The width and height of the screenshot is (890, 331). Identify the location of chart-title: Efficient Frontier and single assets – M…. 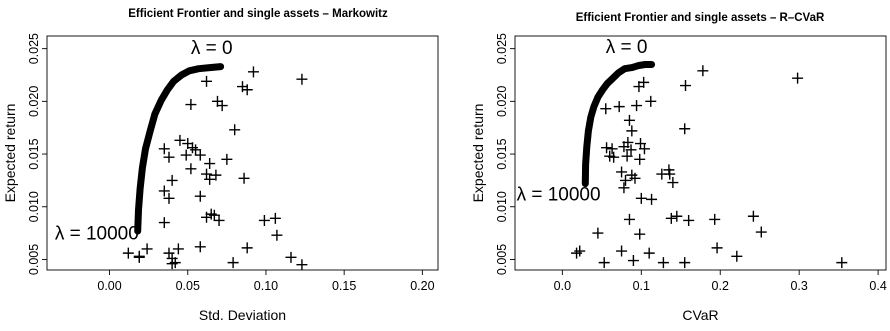
(258, 14).